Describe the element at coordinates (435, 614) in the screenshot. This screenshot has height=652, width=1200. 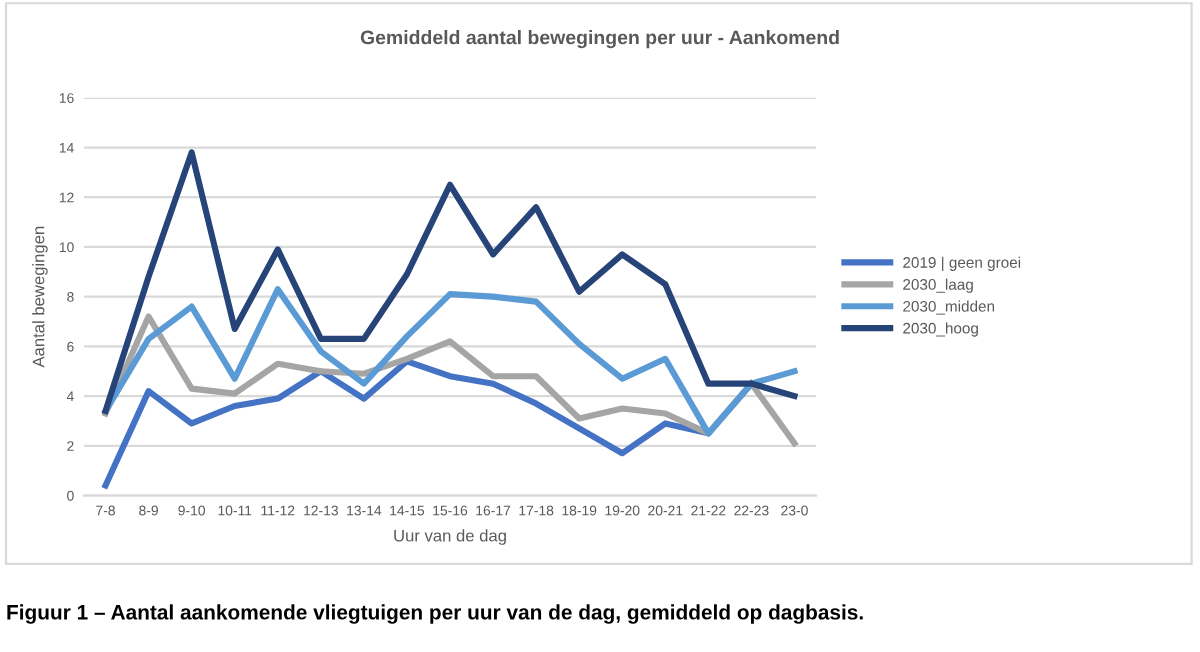
I see `text: Figuur 1 – Aantal aankomende vliegtuigen per uur van de dag, gemiddeld op dagbasis.` at that location.